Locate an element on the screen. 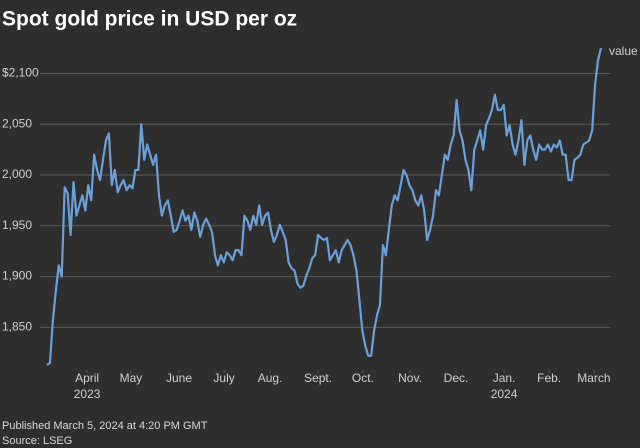 The width and height of the screenshot is (640, 448). x-tick-label: April is located at coordinates (87, 378).